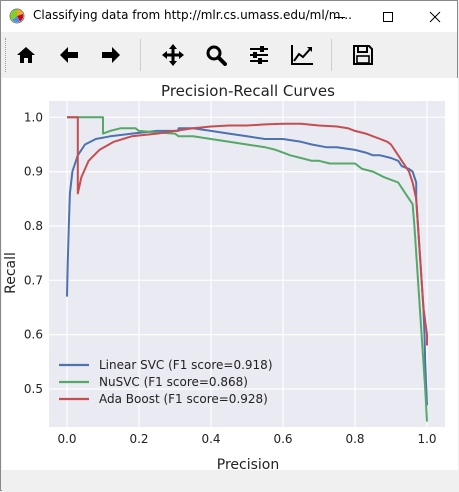  I want to click on maximize-button, so click(388, 16).